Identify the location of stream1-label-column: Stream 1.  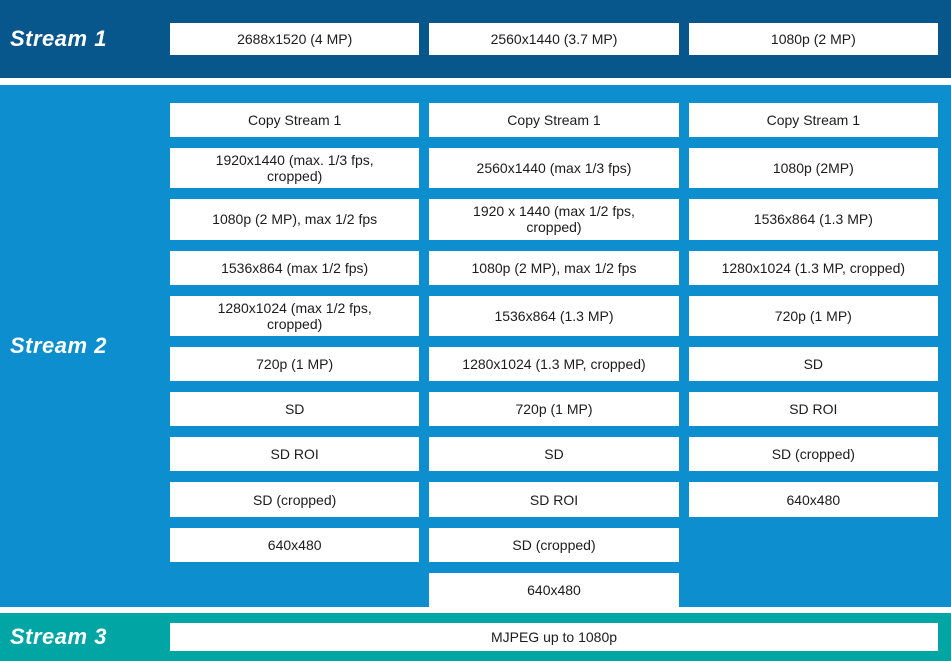
(85, 39).